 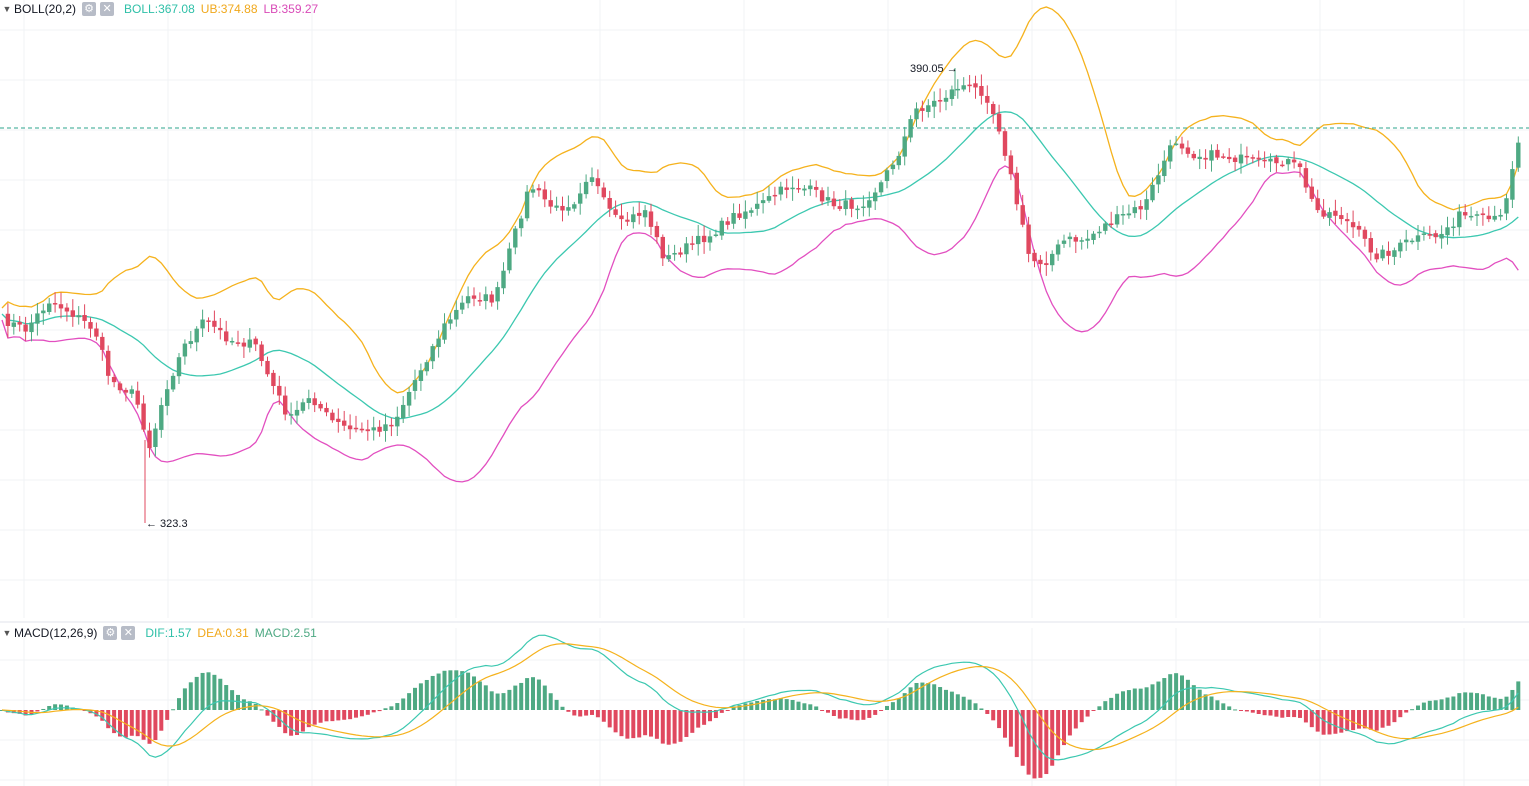 What do you see at coordinates (167, 524) in the screenshot?
I see `low-price-label: ← 323.3` at bounding box center [167, 524].